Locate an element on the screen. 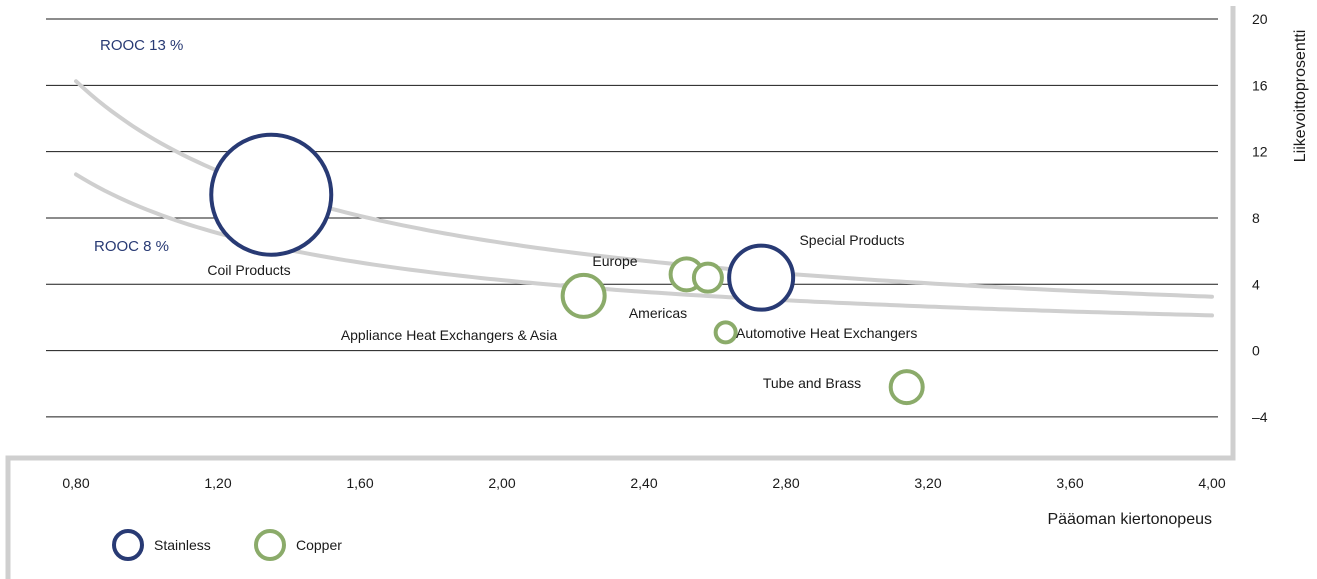 This screenshot has width=1317, height=579. legend: Stainless Copper is located at coordinates (227, 545).